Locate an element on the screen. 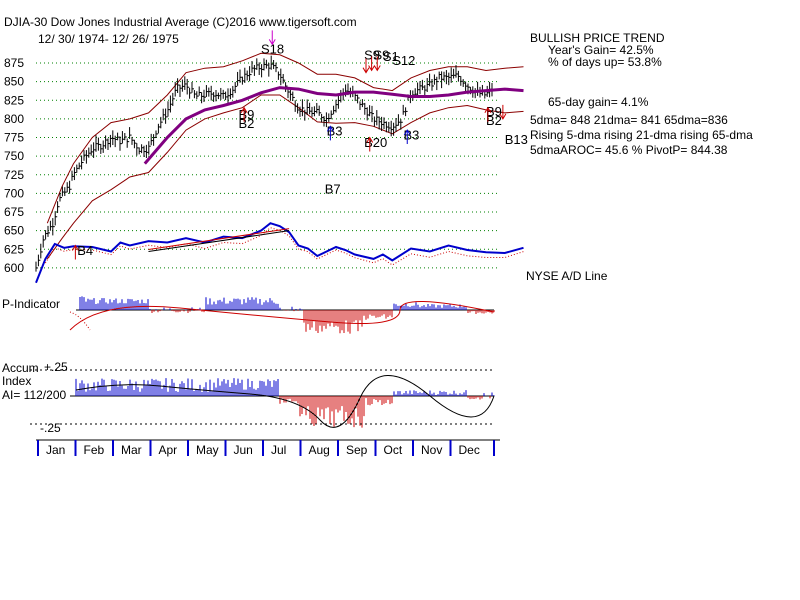  y-axis-ticks: 600 625 650 675 700 725 750 775 800 825 850 875 is located at coordinates (14, 165).